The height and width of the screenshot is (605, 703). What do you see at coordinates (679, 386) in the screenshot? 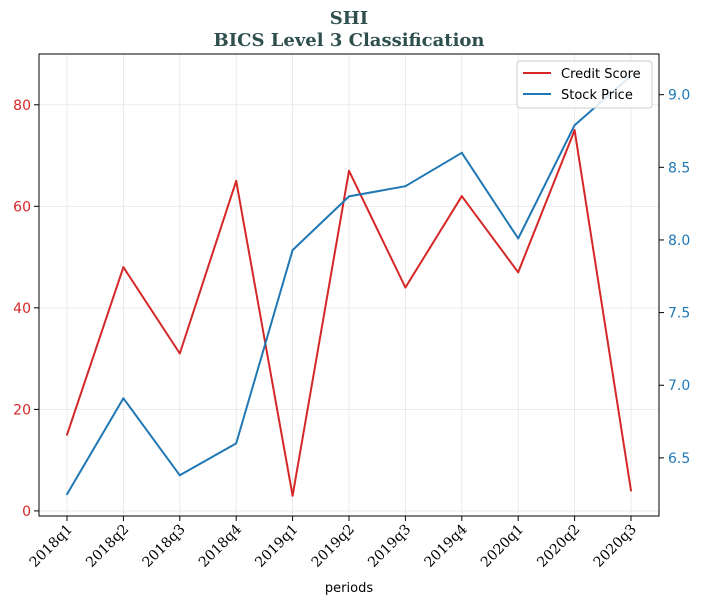
I see `right-tick-label: 7.0` at bounding box center [679, 386].